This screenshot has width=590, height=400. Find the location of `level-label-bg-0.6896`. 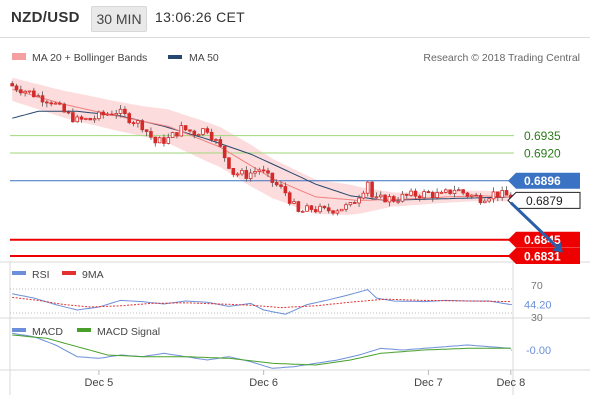

level-label-bg-0.6896 is located at coordinates (544, 180).